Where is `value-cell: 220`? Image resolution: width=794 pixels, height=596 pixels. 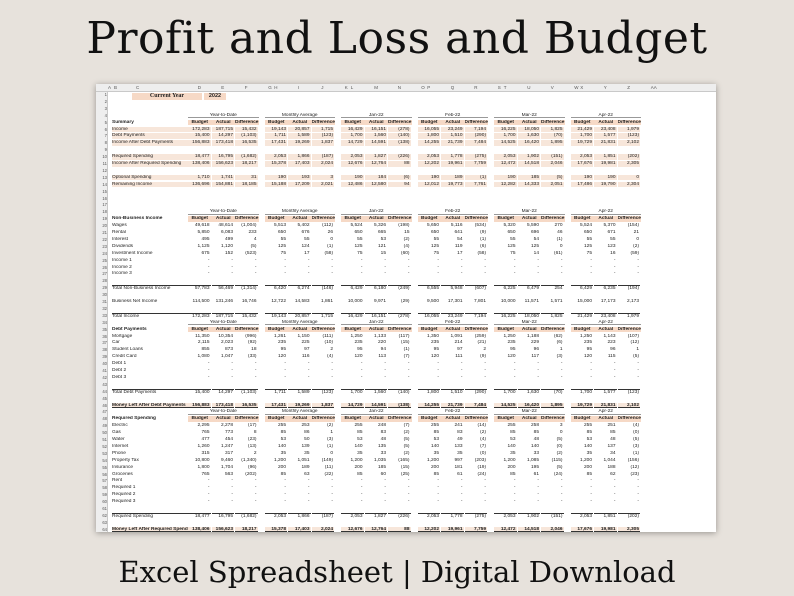 value-cell: 220 is located at coordinates (381, 343).